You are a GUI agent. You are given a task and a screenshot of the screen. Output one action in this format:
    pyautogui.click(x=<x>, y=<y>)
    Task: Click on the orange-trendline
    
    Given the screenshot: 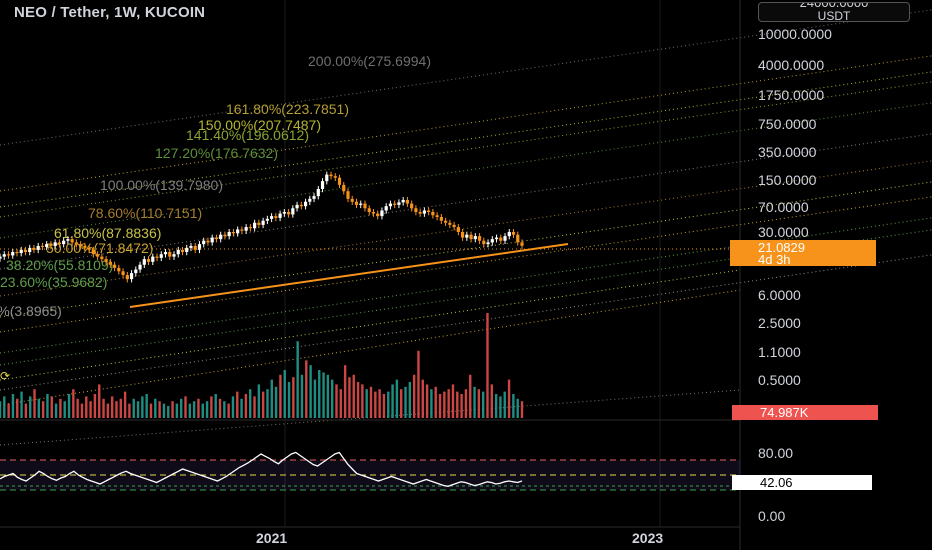 What is the action you would take?
    pyautogui.click(x=349, y=275)
    